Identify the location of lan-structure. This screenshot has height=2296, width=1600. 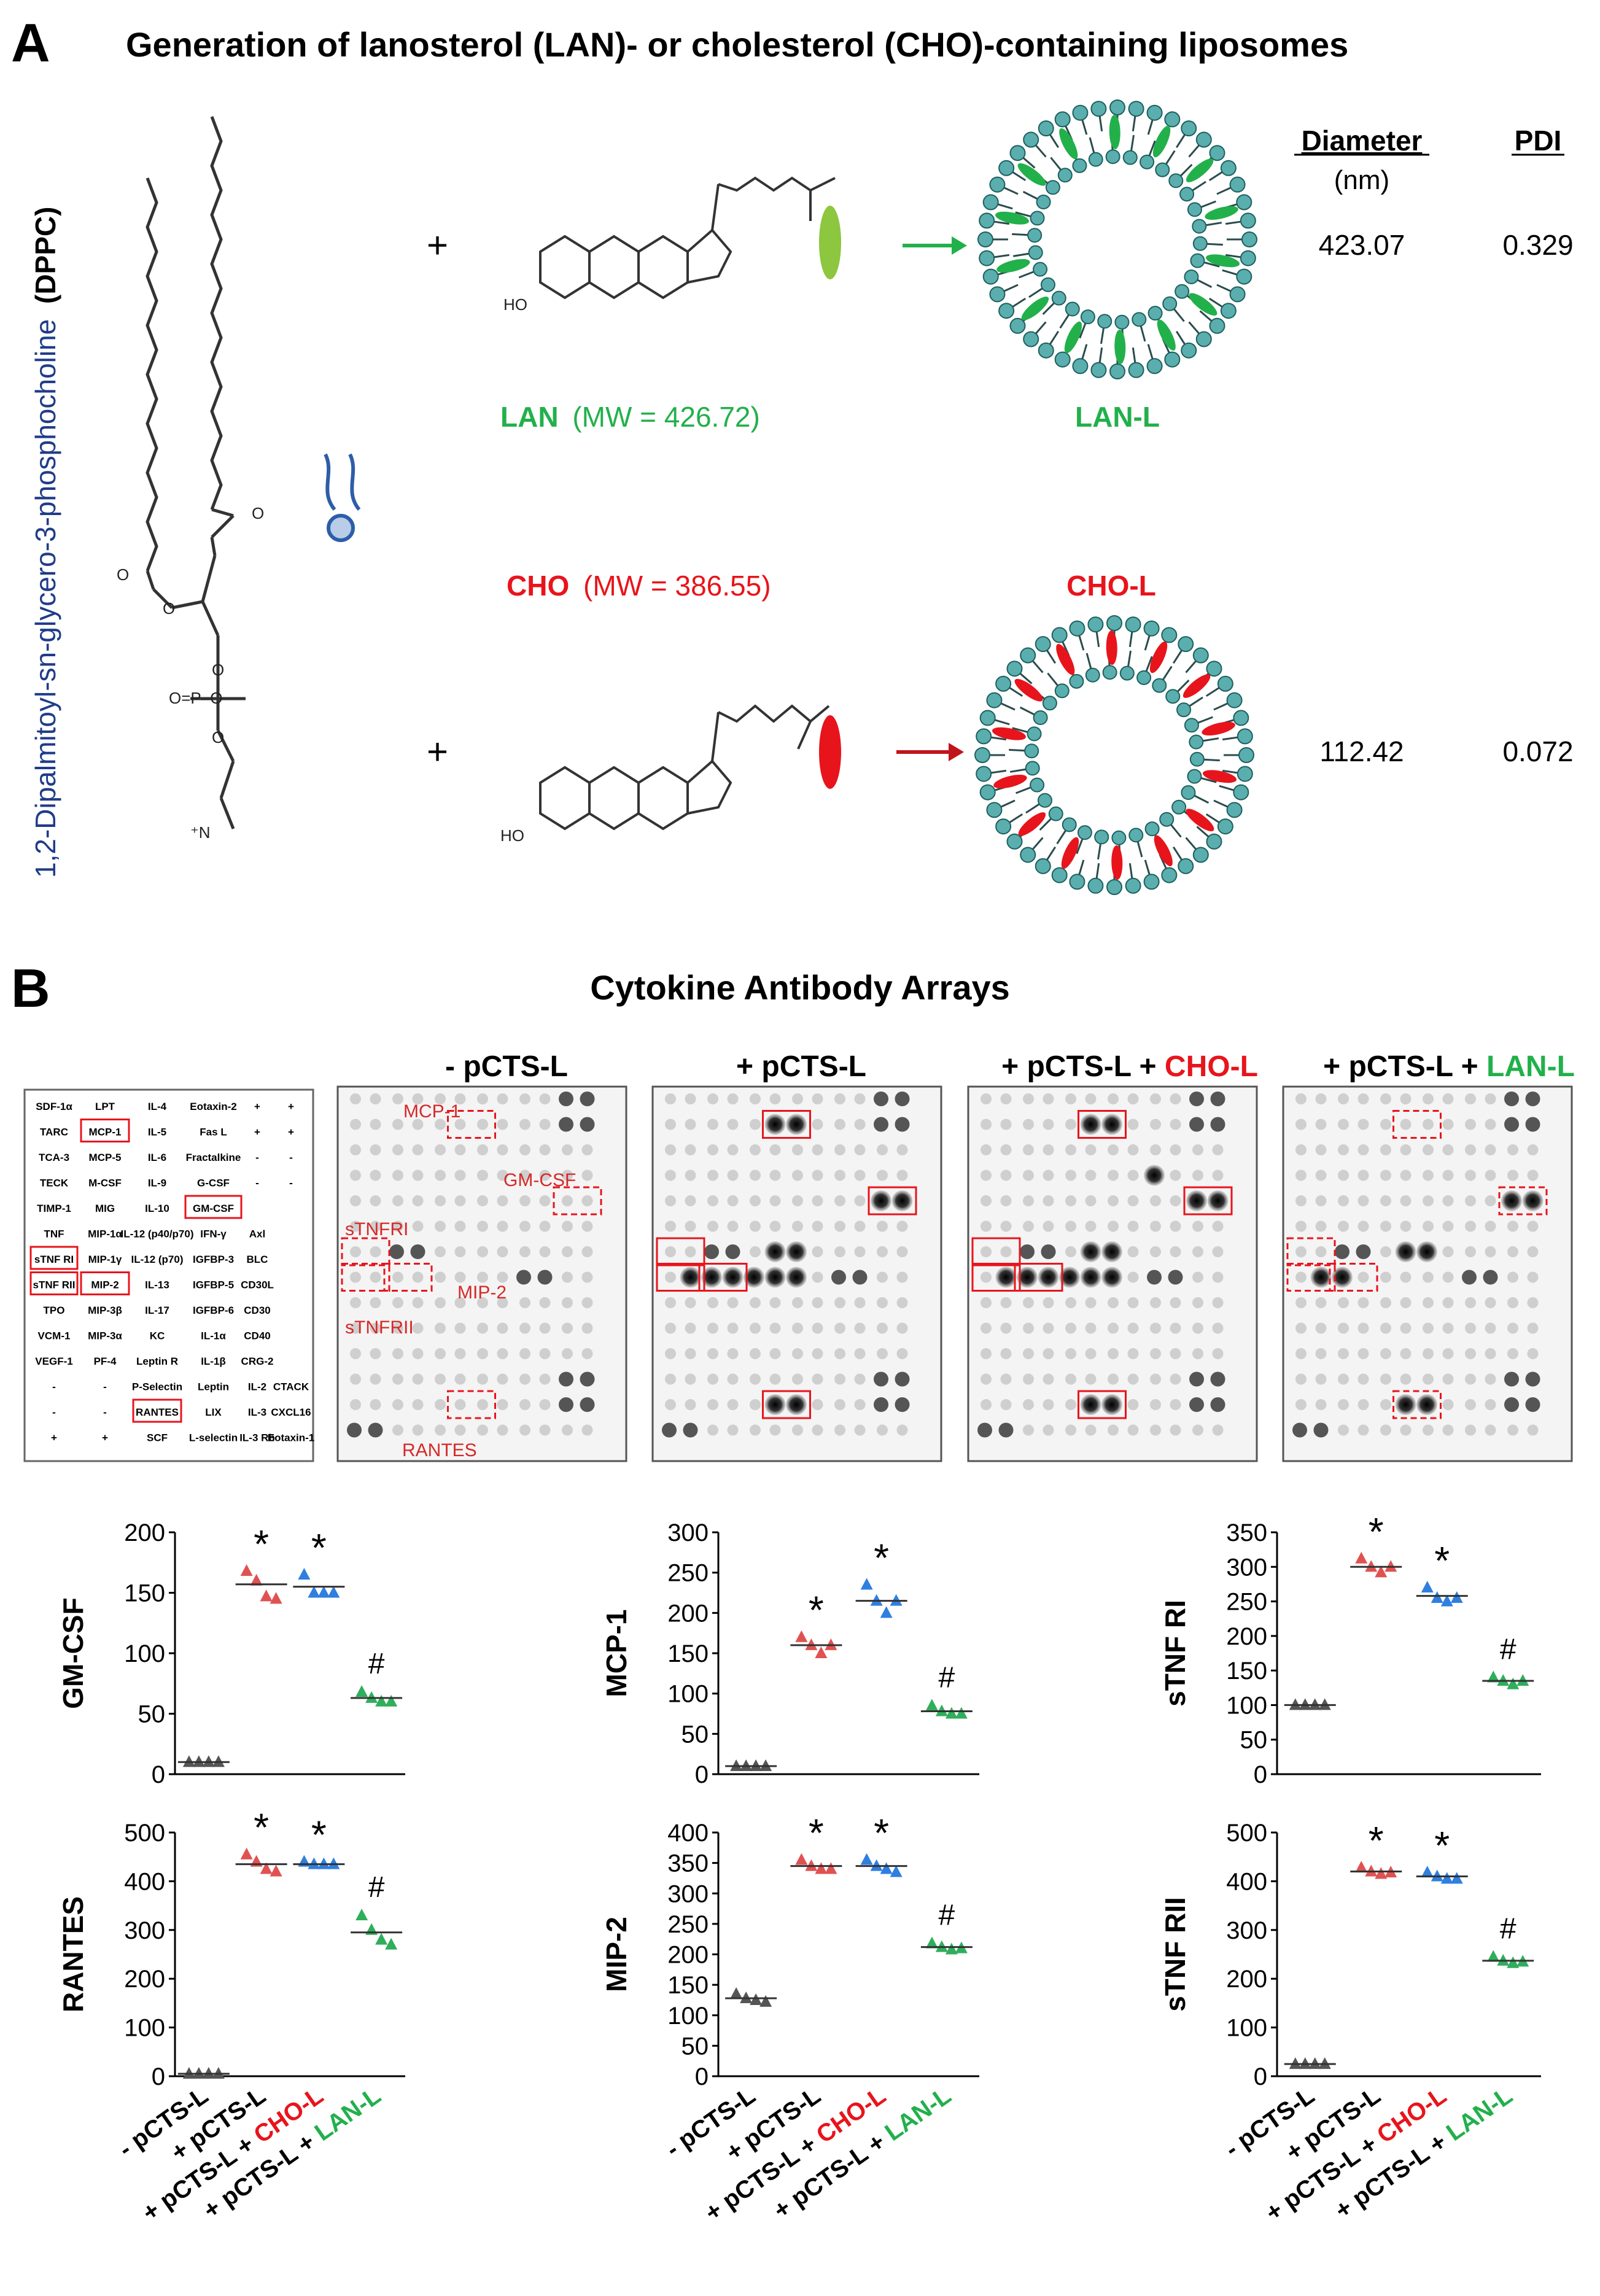
(687, 238).